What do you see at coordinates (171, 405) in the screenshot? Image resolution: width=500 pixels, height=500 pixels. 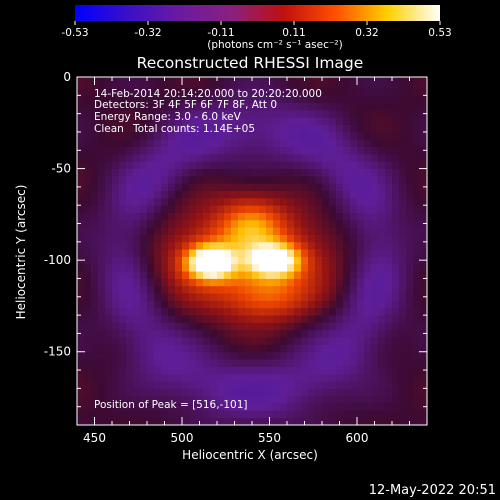 I see `annotation-peak: Position of Peak = [516,-101]` at bounding box center [171, 405].